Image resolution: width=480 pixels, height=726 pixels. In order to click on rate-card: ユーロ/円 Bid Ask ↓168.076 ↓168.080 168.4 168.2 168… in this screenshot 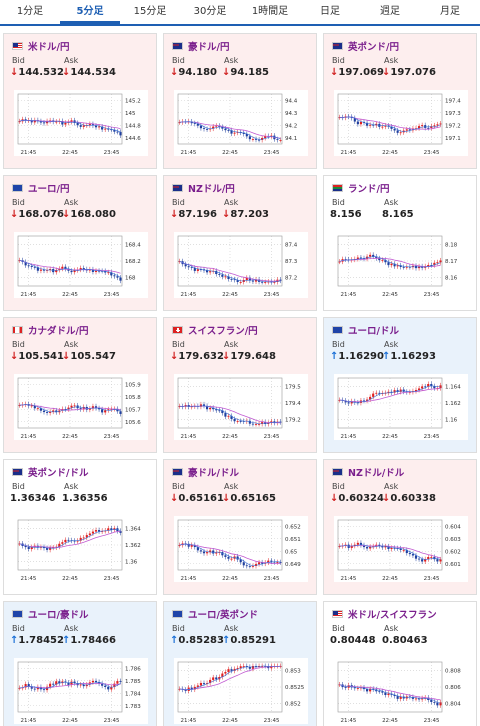, I will do `click(80, 243)`.